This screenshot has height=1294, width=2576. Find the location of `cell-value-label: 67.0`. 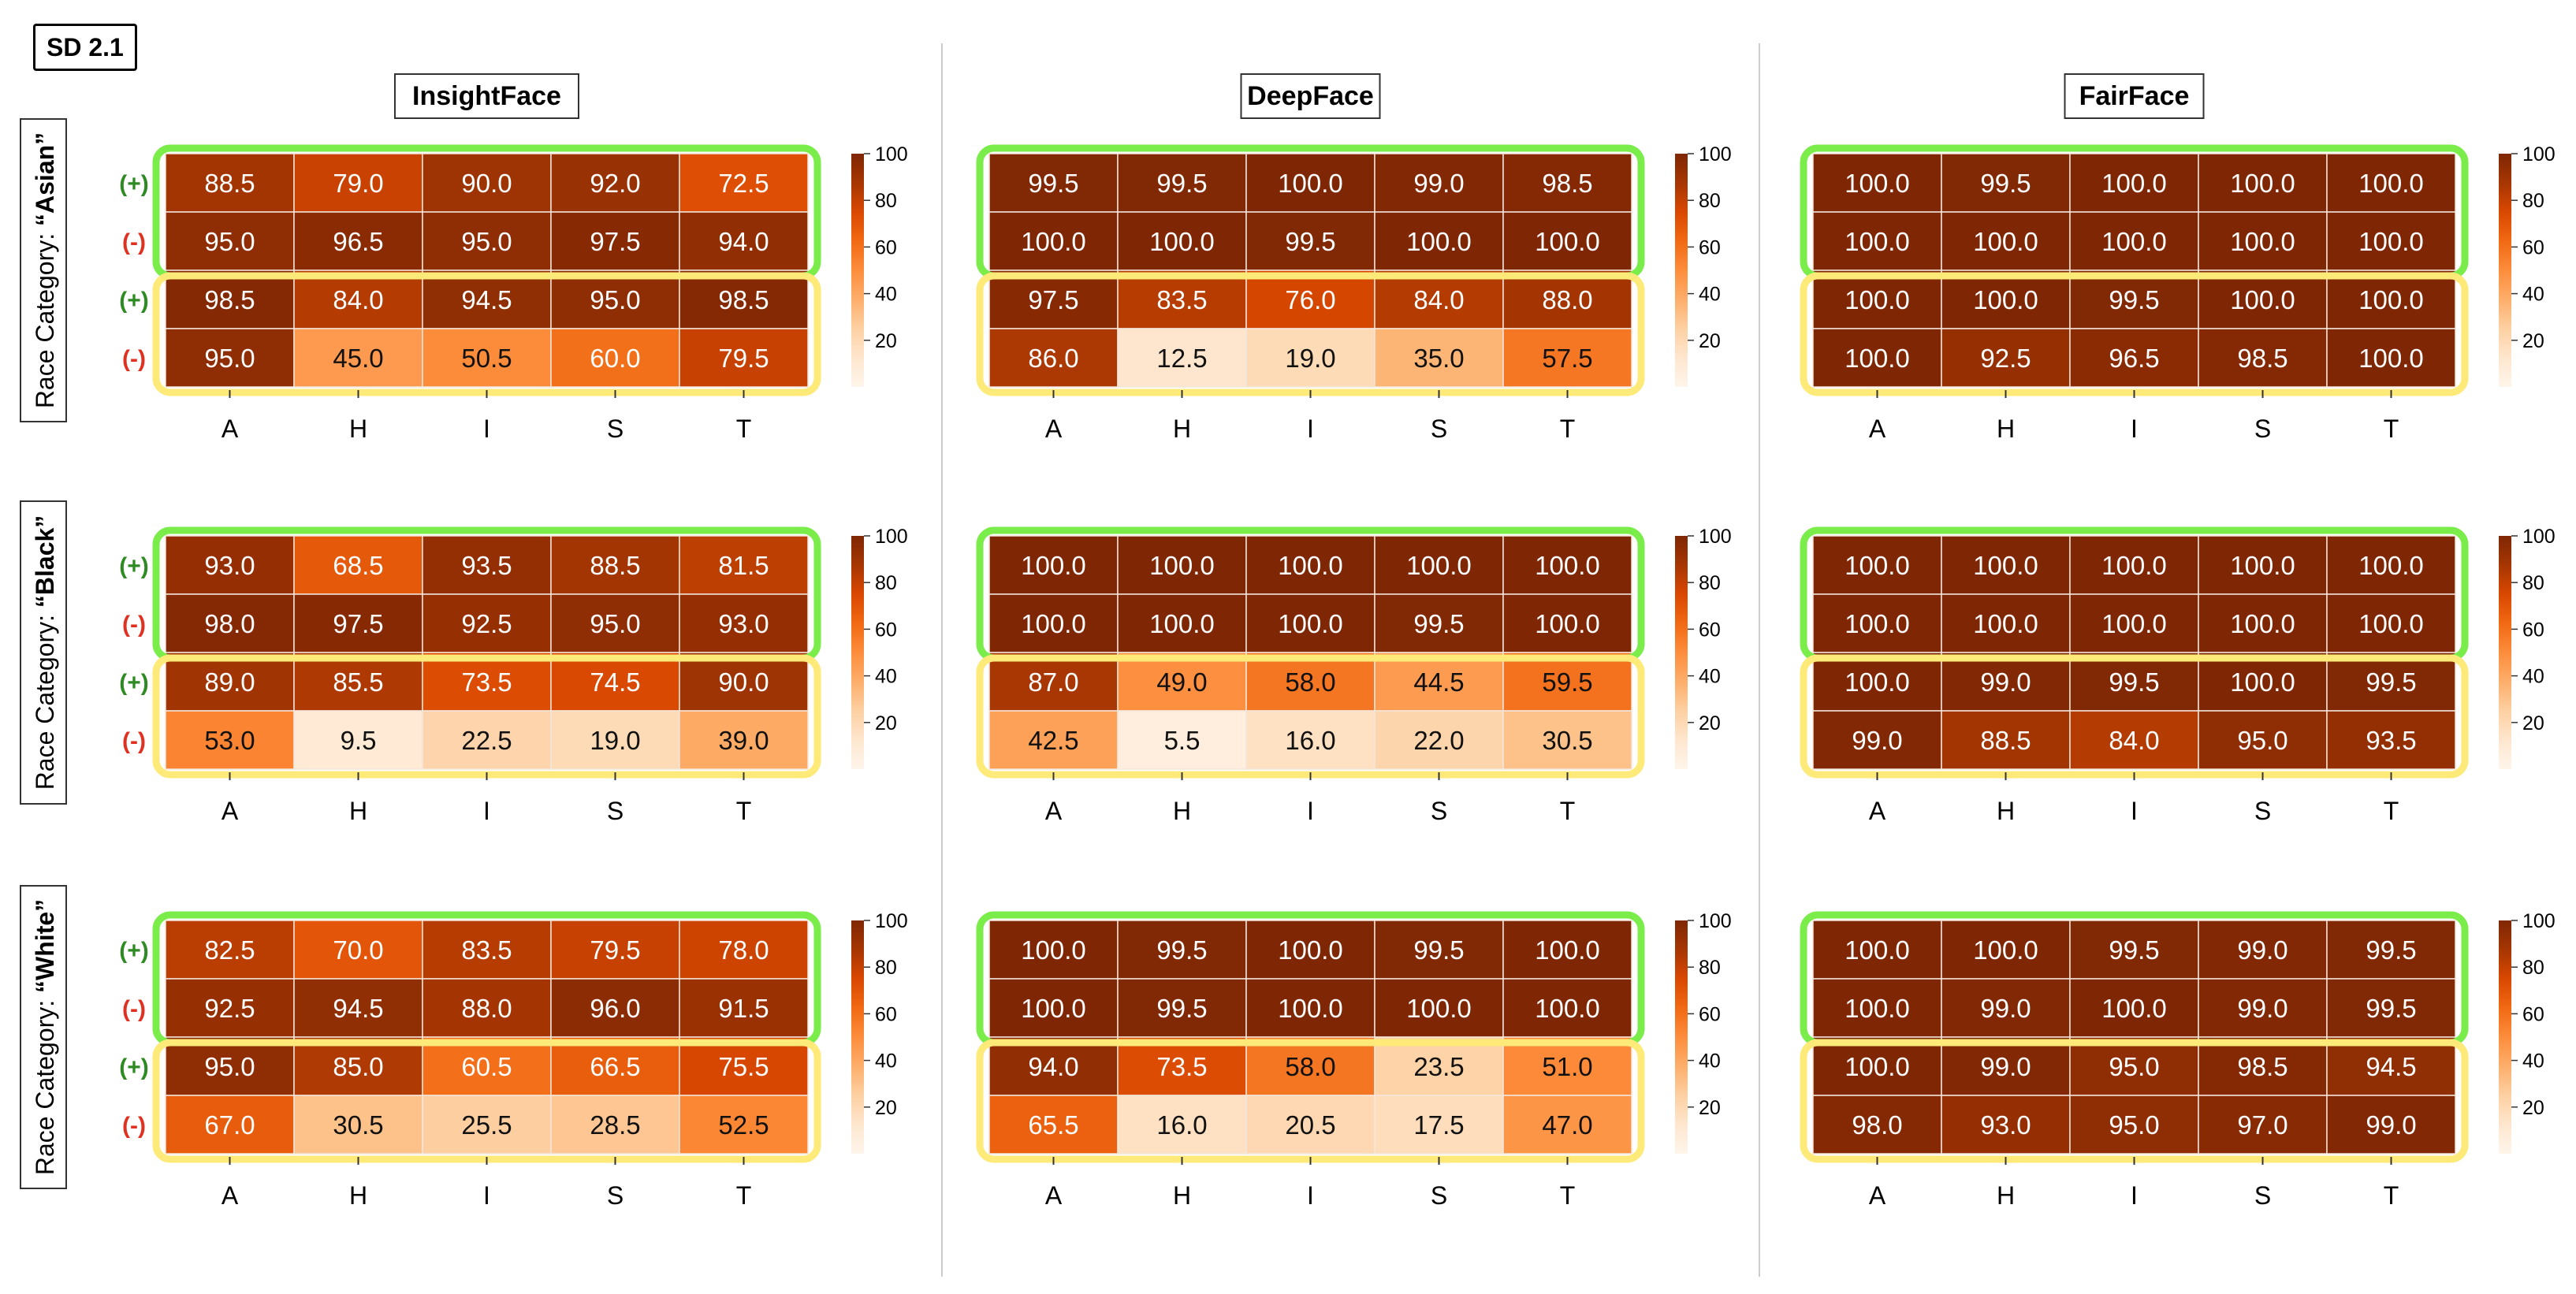

cell-value-label: 67.0 is located at coordinates (229, 1125).